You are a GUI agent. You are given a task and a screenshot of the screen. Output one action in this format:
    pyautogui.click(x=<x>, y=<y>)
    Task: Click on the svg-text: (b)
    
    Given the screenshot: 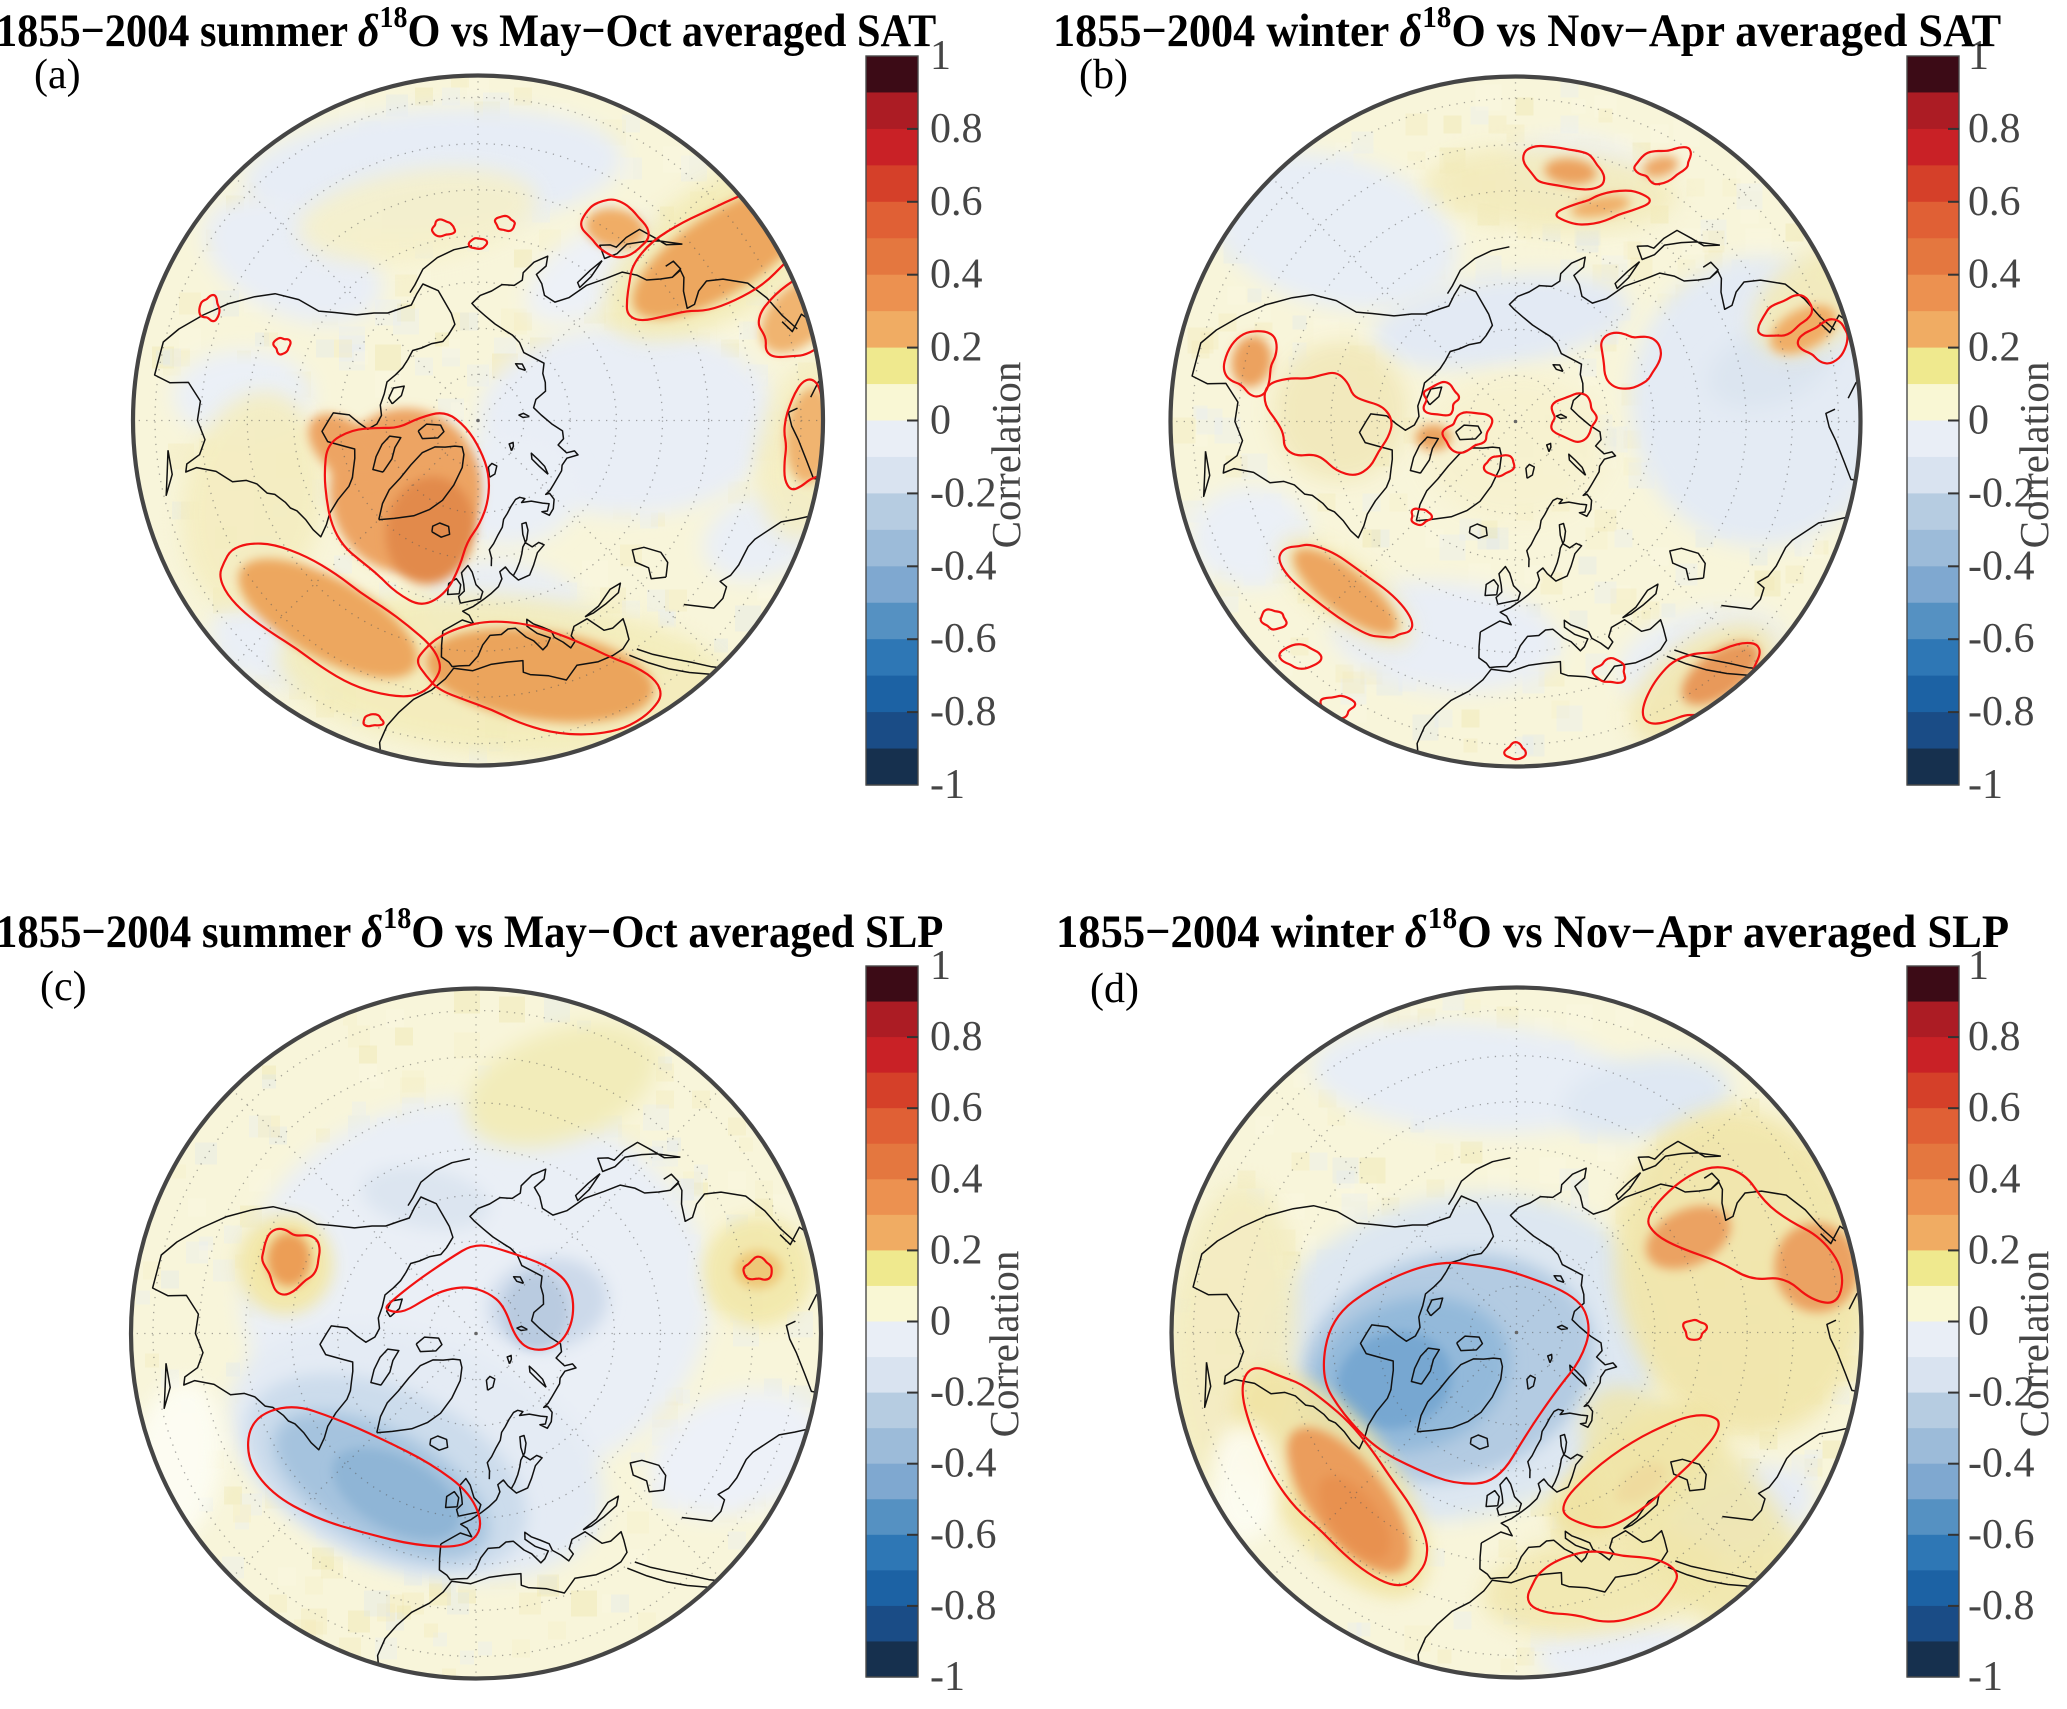 What is the action you would take?
    pyautogui.click(x=1103, y=75)
    